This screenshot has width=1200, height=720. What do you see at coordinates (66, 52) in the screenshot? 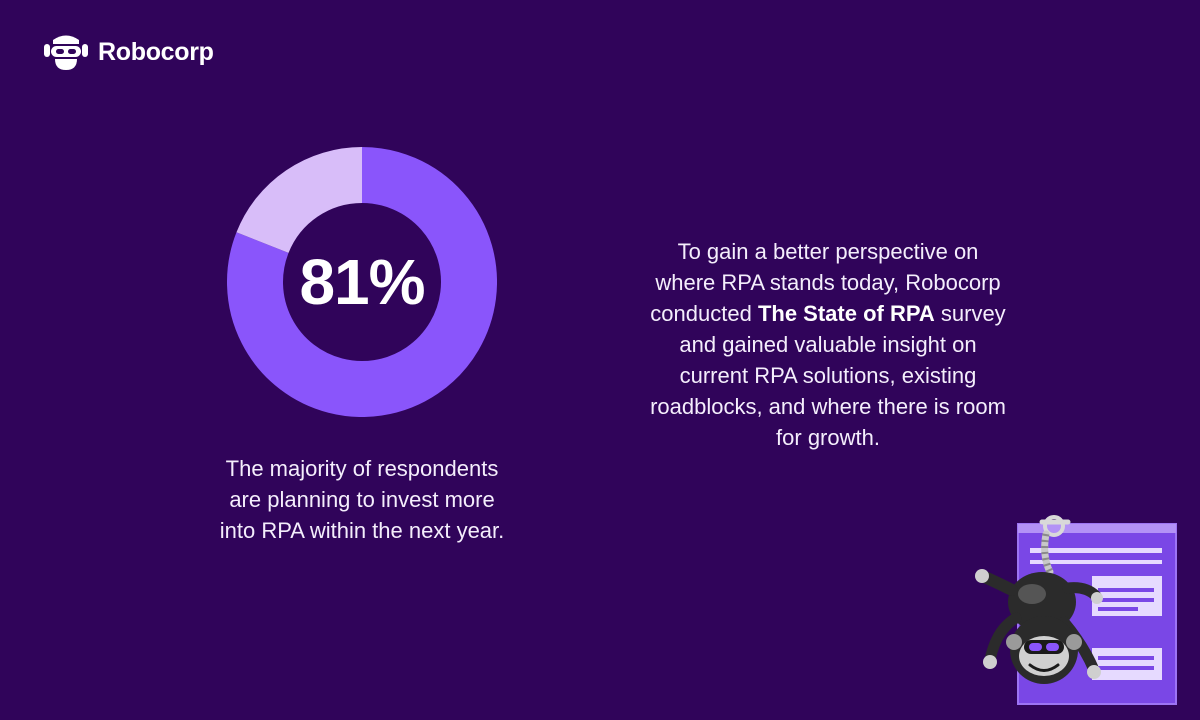
I see `robot-head-icon` at bounding box center [66, 52].